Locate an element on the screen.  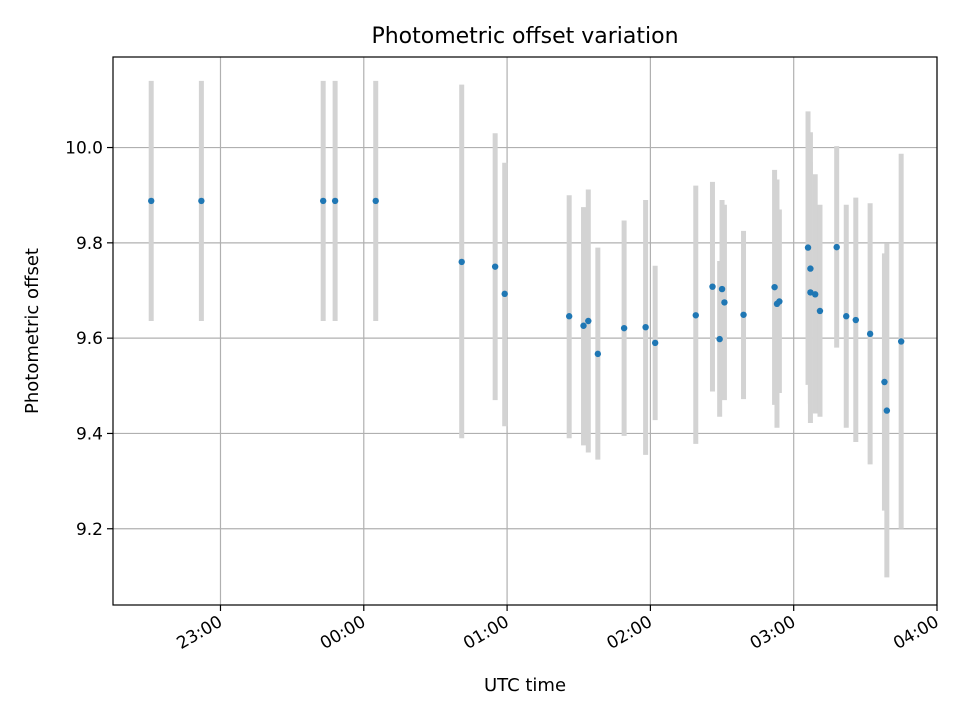
y-axis-ticks: 9.2 9.4 9.6 9.8 10.0 is located at coordinates (89, 339).